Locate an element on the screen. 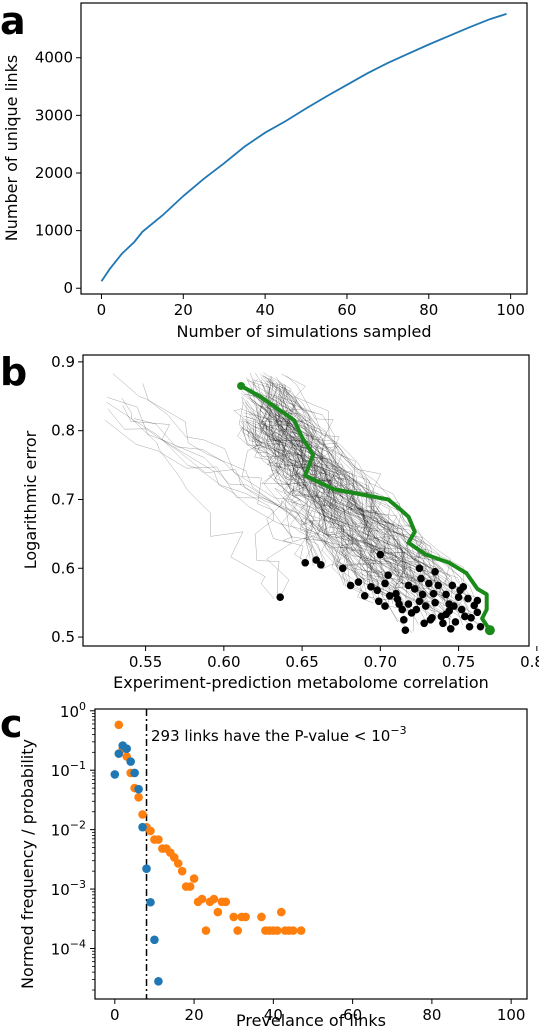 This screenshot has height=1030, width=539. panel-b-y-label: Logarithmic error is located at coordinates (30, 499).